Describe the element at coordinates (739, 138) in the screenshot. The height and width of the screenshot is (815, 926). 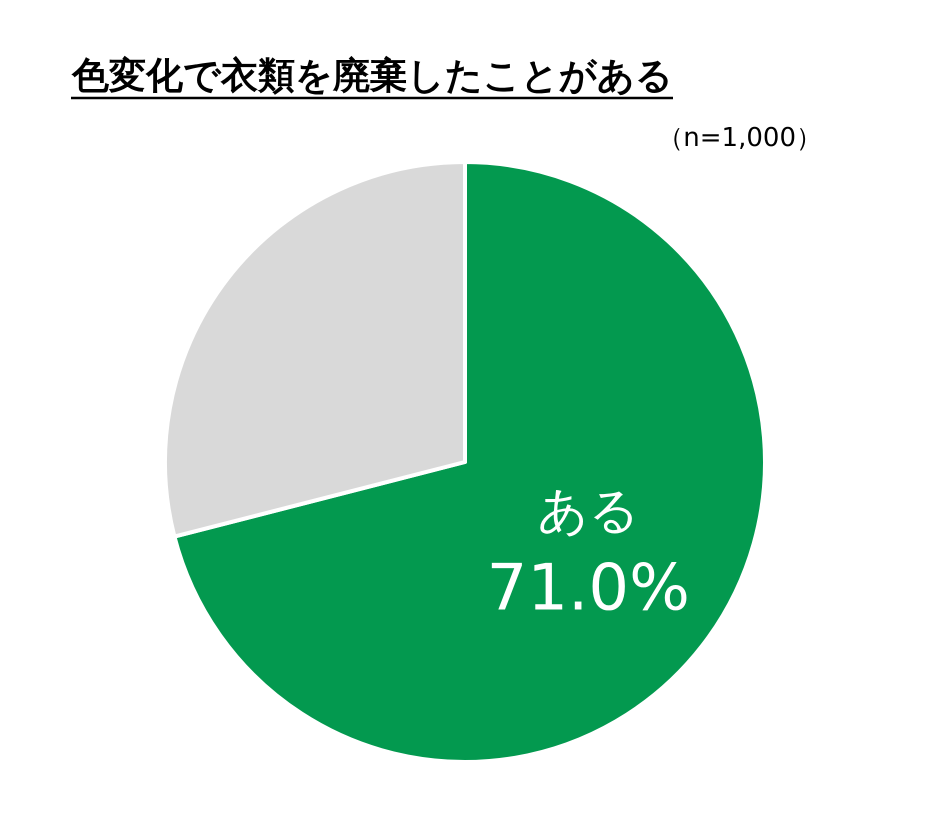
I see `chart-subtitle: （n=1,000）` at that location.